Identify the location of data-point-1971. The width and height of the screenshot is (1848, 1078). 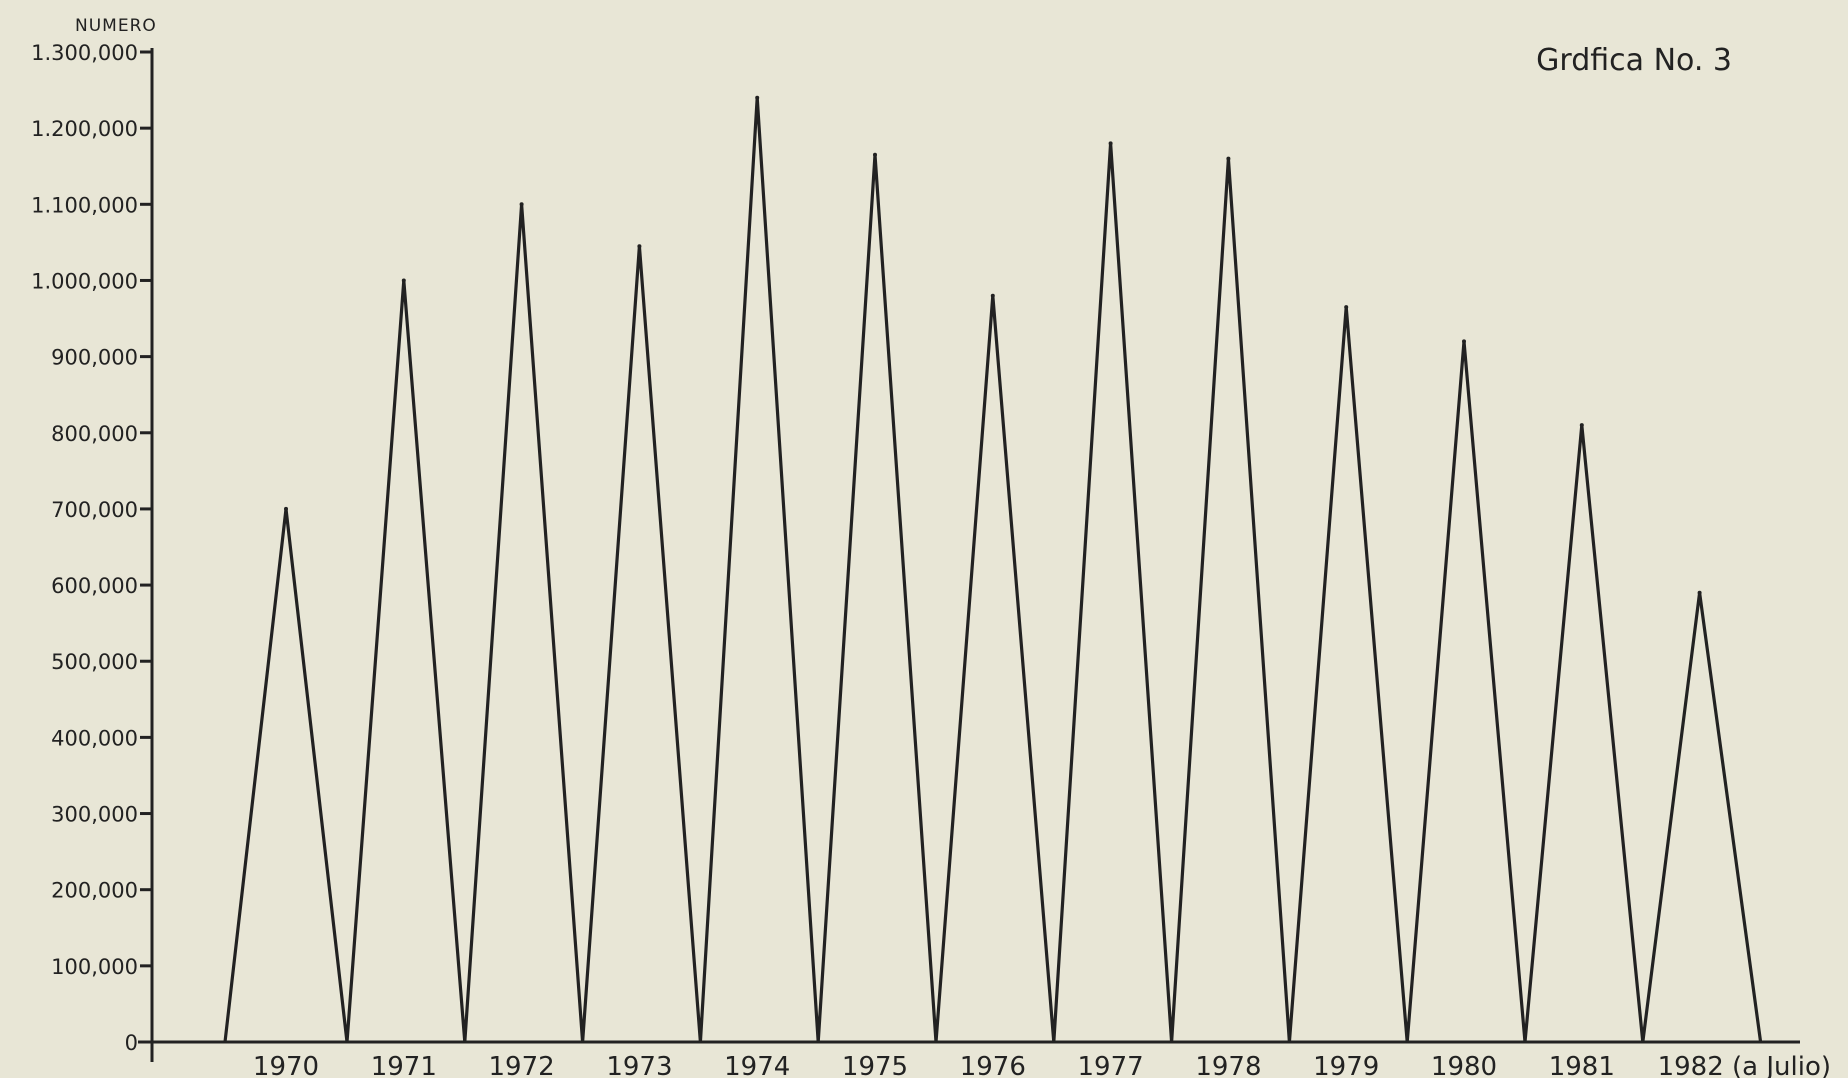
(403, 280).